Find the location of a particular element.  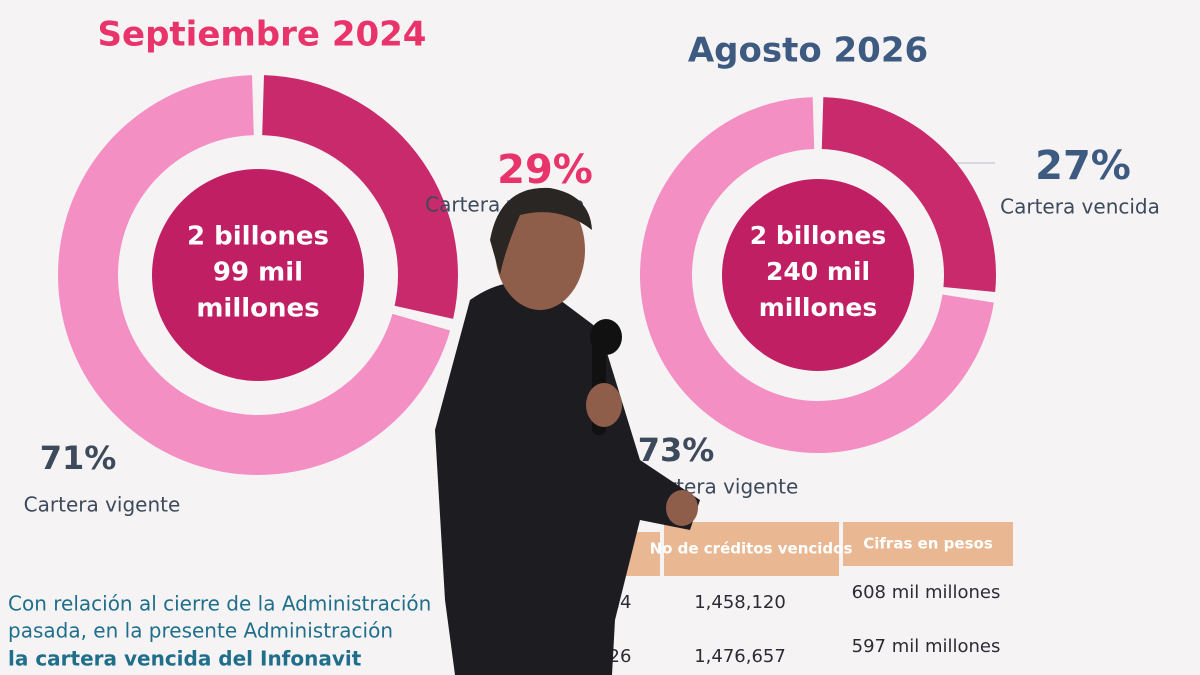

table-header: No de créditos vencidos is located at coordinates (751, 549).